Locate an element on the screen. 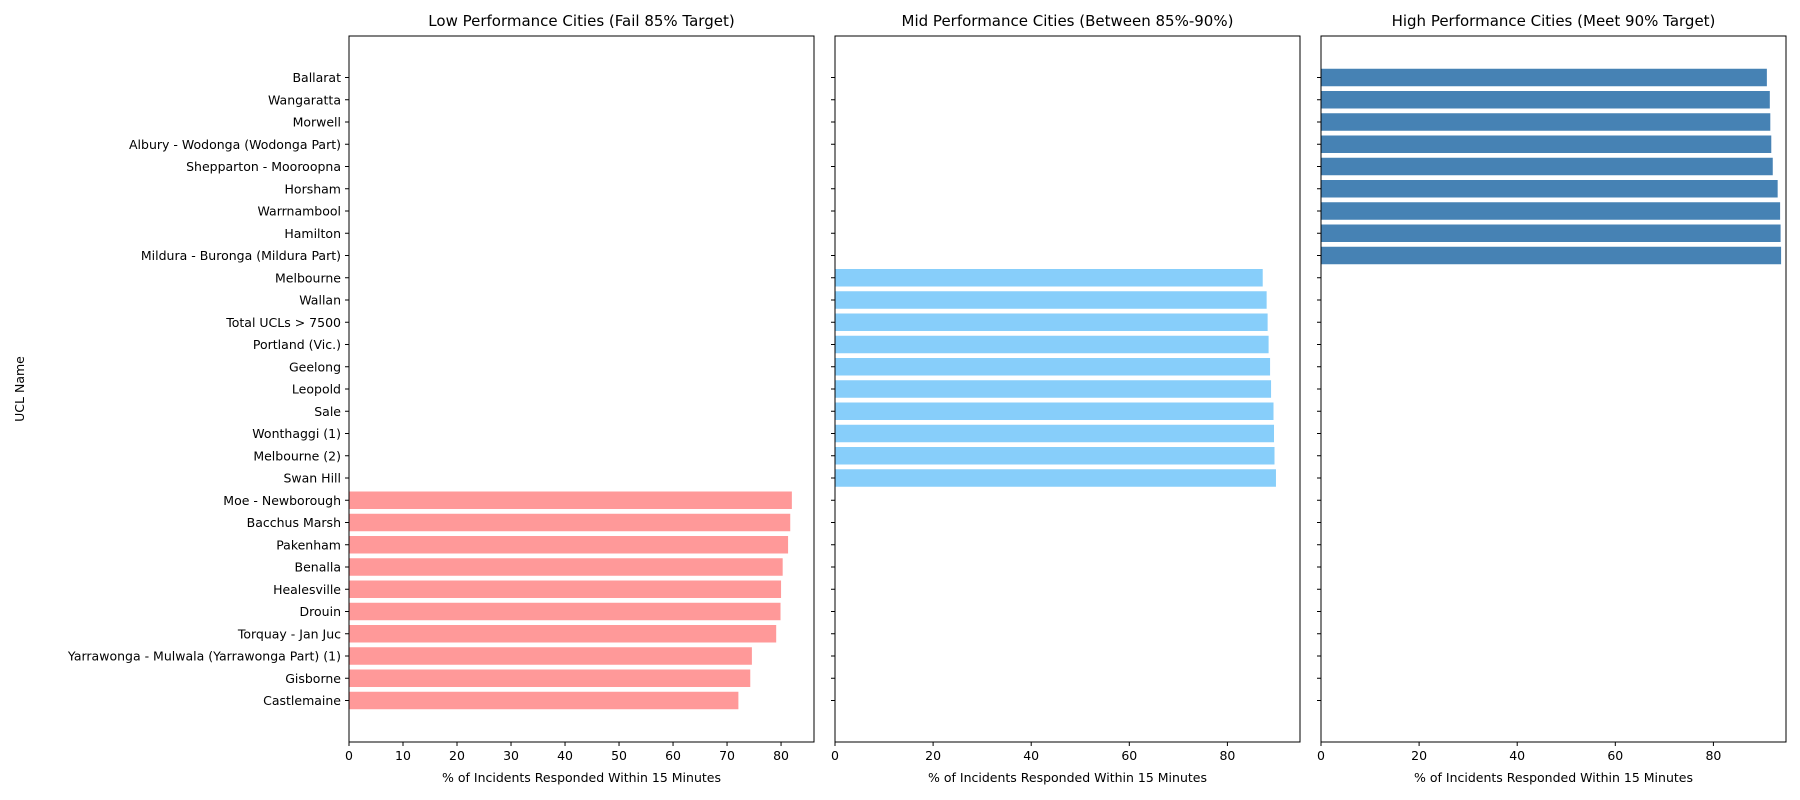  panel-3-bar-horsham is located at coordinates (1549, 189).